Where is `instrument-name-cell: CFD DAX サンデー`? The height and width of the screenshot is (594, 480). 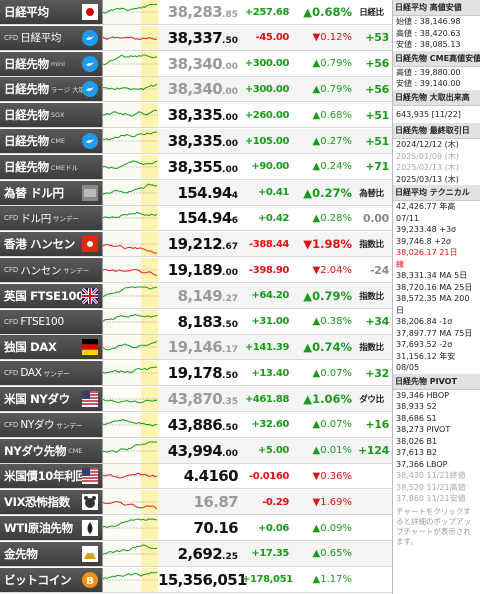
instrument-name-cell: CFD DAX サンデー is located at coordinates (51, 373).